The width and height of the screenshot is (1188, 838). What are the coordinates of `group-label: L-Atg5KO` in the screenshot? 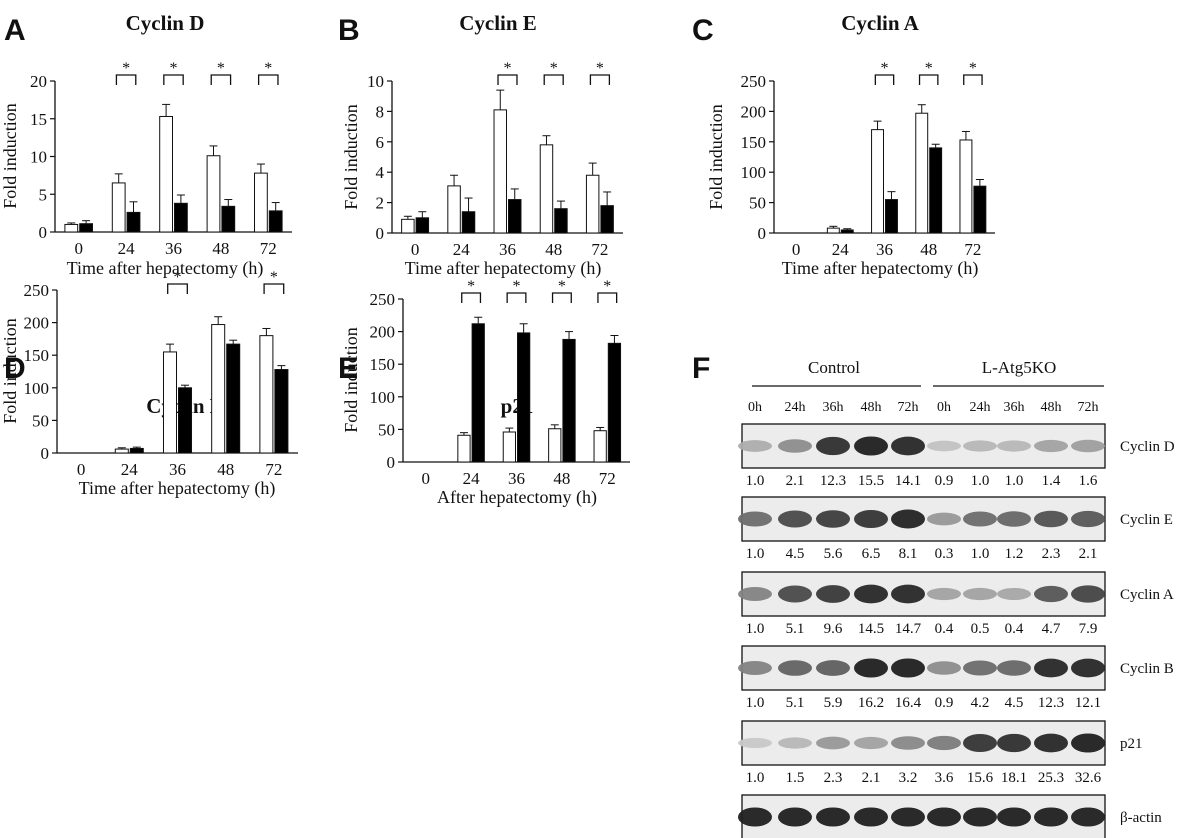 It's located at (1019, 367).